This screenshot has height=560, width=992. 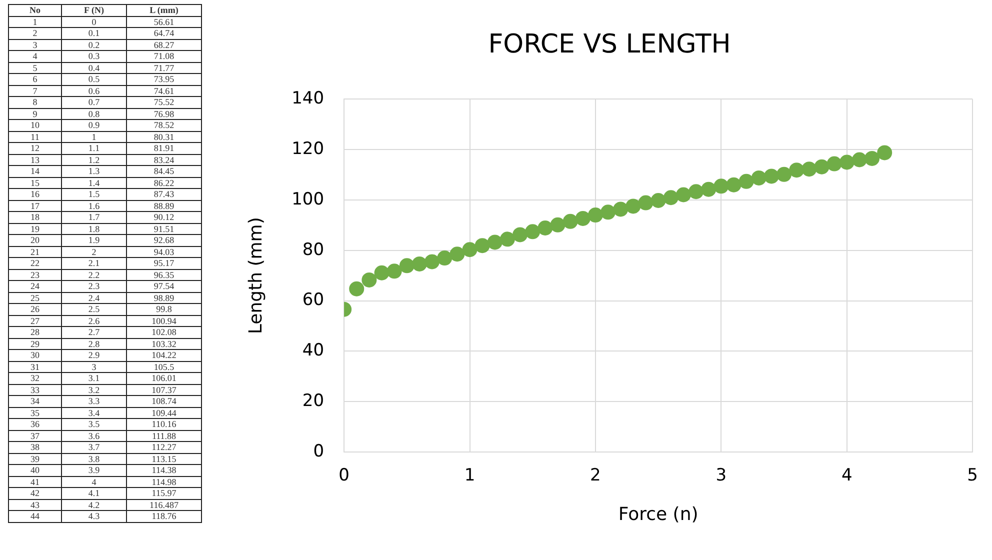 What do you see at coordinates (35, 182) in the screenshot?
I see `text: 15` at bounding box center [35, 182].